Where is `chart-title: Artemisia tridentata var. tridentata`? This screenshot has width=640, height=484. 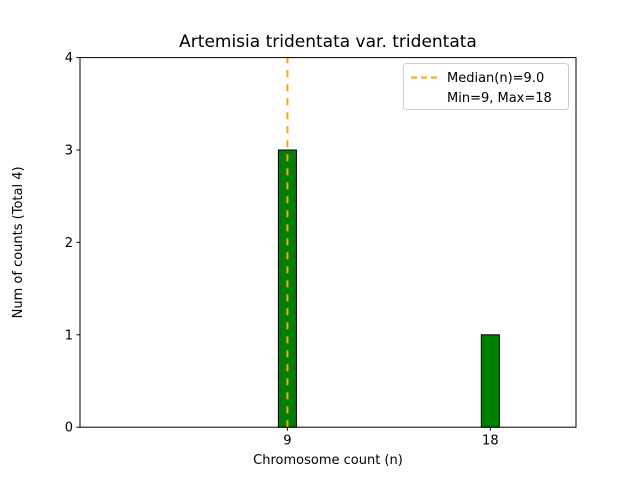 chart-title: Artemisia tridentata var. tridentata is located at coordinates (328, 42).